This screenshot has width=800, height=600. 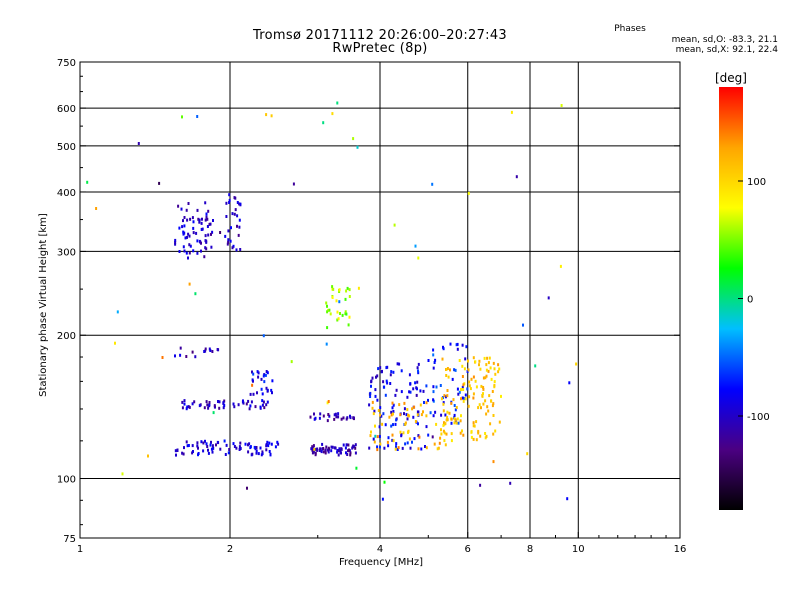 What do you see at coordinates (724, 40) in the screenshot?
I see `phase-stats-o: mean, sd,O: -83.3, 21.1` at bounding box center [724, 40].